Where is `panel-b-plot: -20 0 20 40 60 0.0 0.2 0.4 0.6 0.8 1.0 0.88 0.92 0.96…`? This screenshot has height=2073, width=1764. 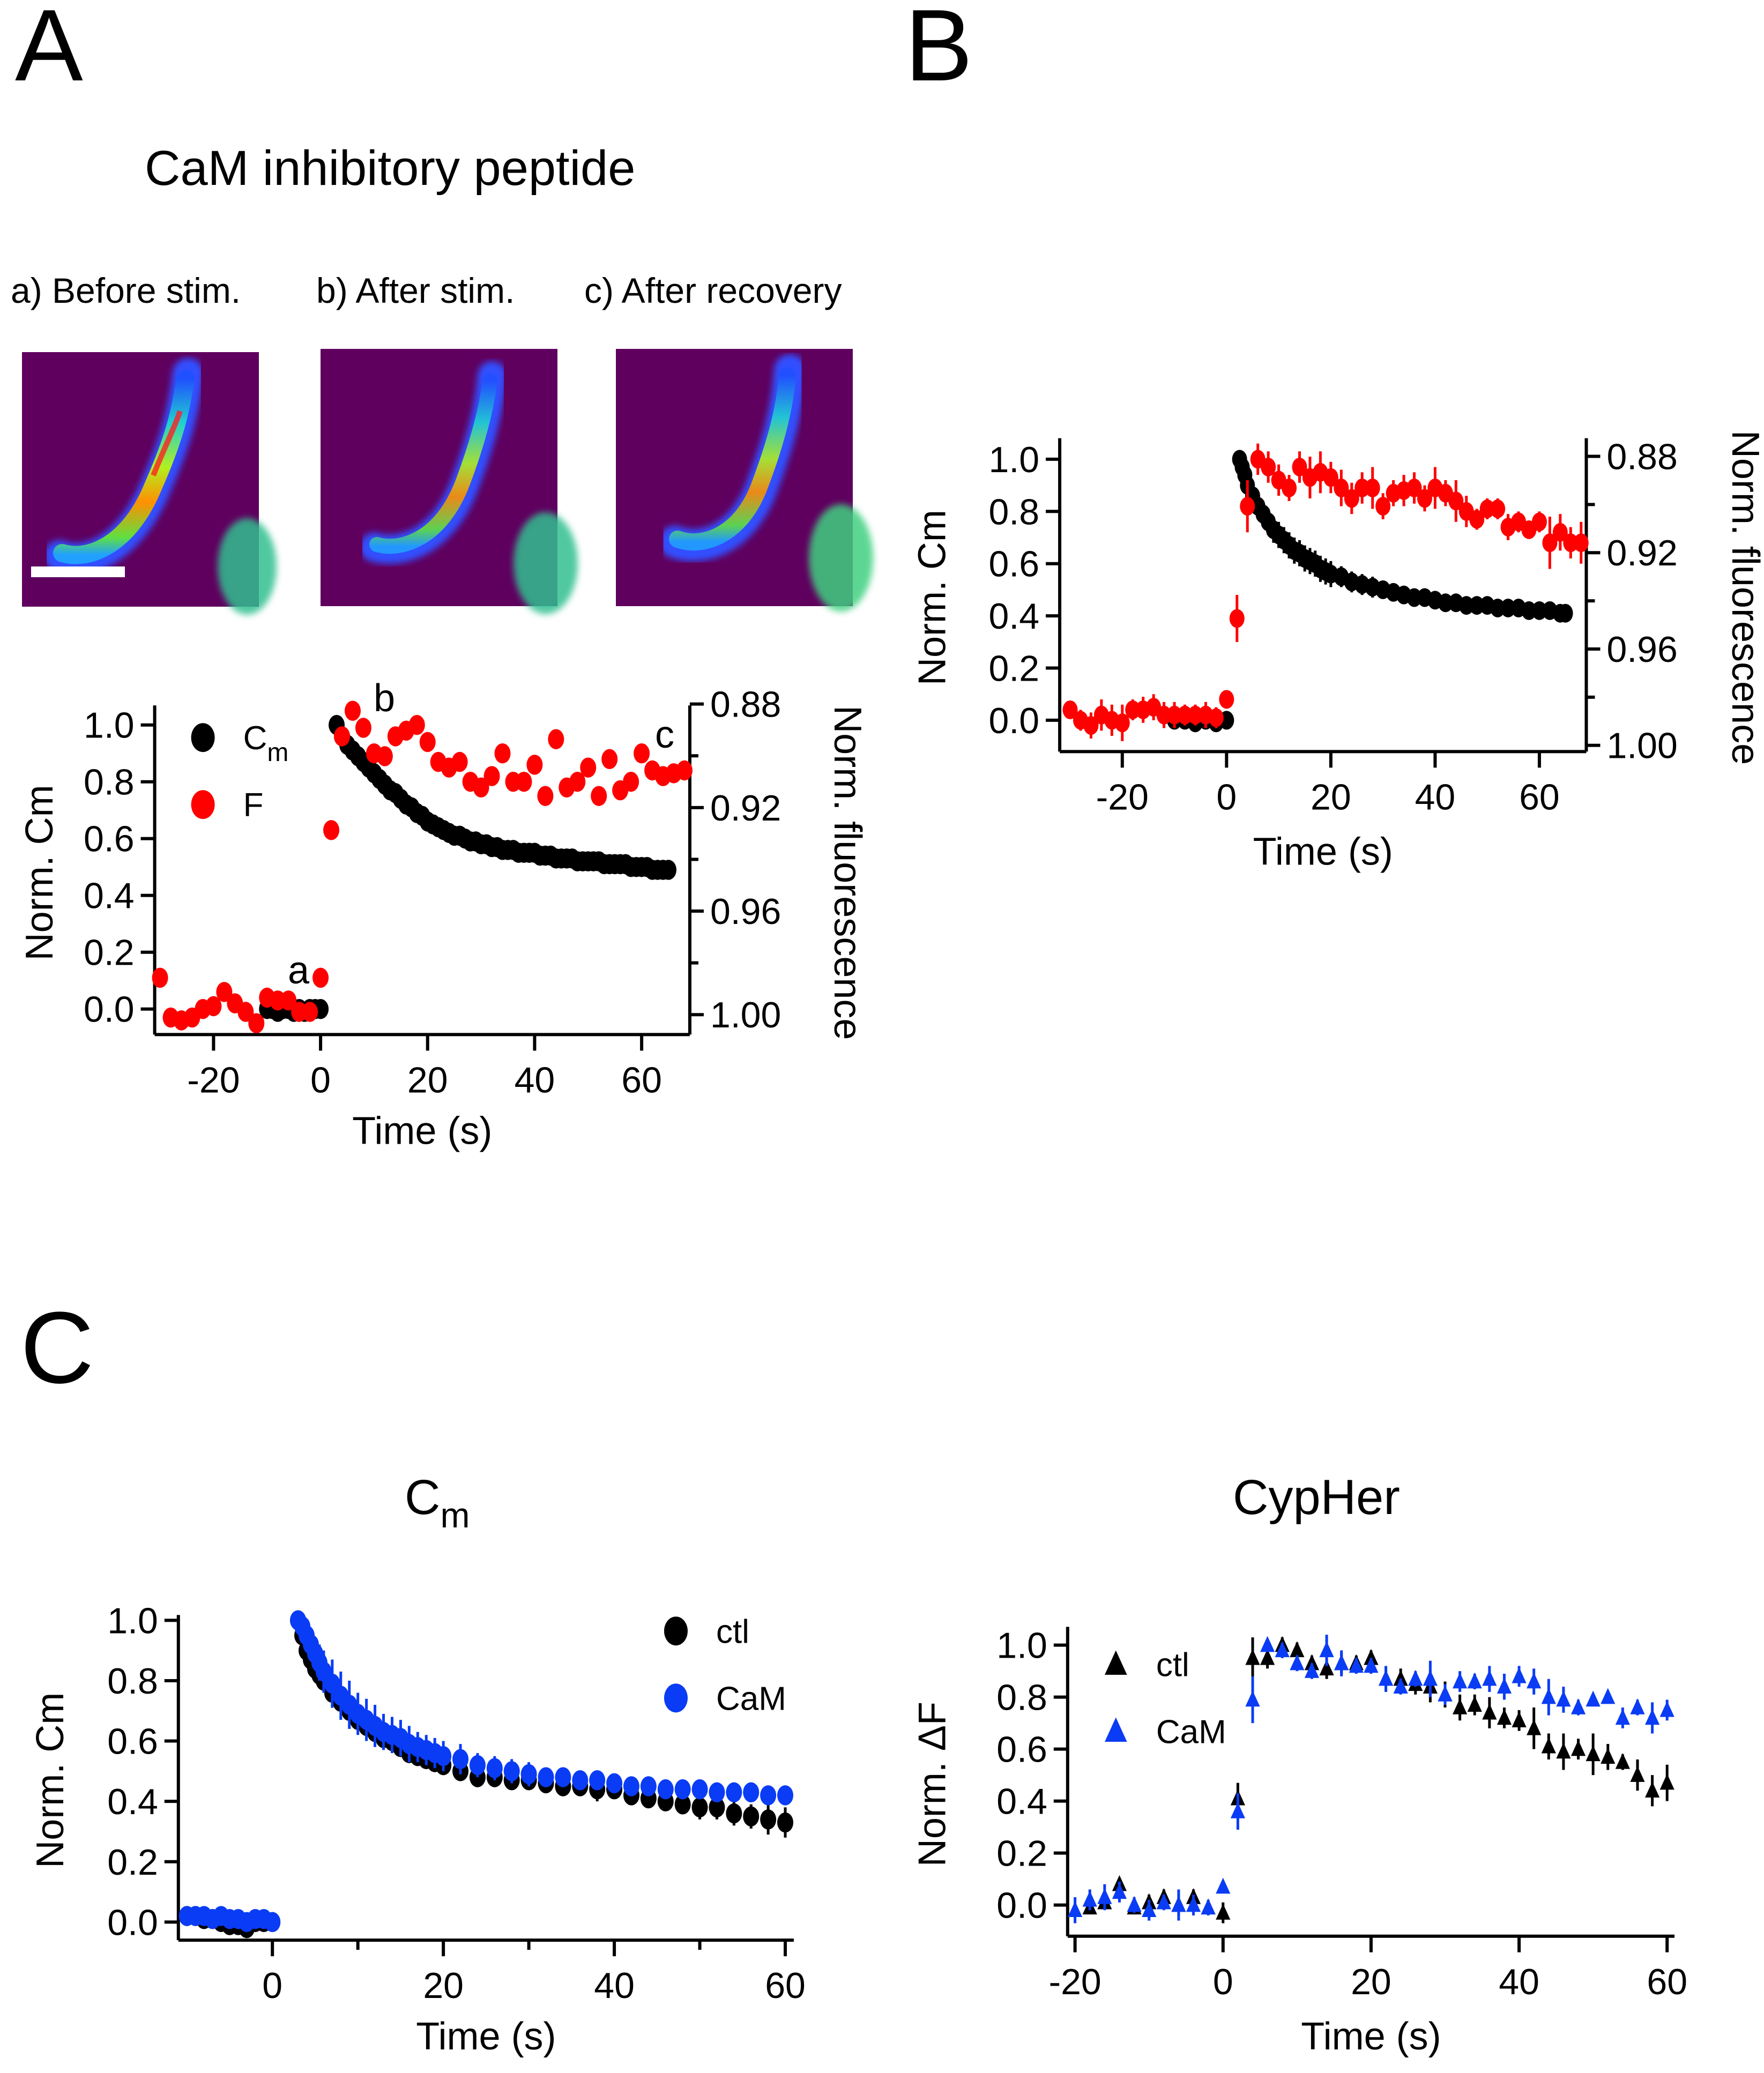 panel-b-plot: -20 0 20 40 60 0.0 0.2 0.4 0.6 0.8 1.0 0.88 0.92 0.96… is located at coordinates (1337, 652).